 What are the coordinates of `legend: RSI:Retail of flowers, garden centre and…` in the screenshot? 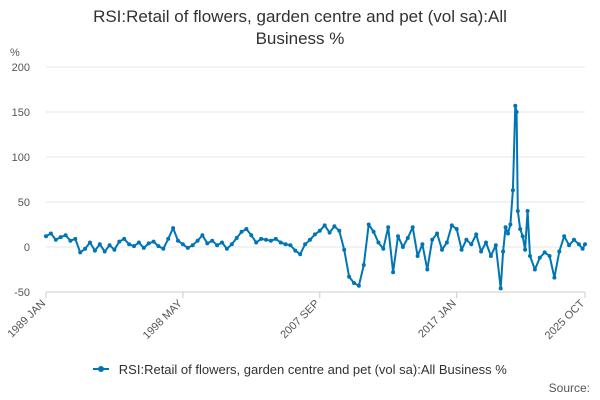 It's located at (300, 369).